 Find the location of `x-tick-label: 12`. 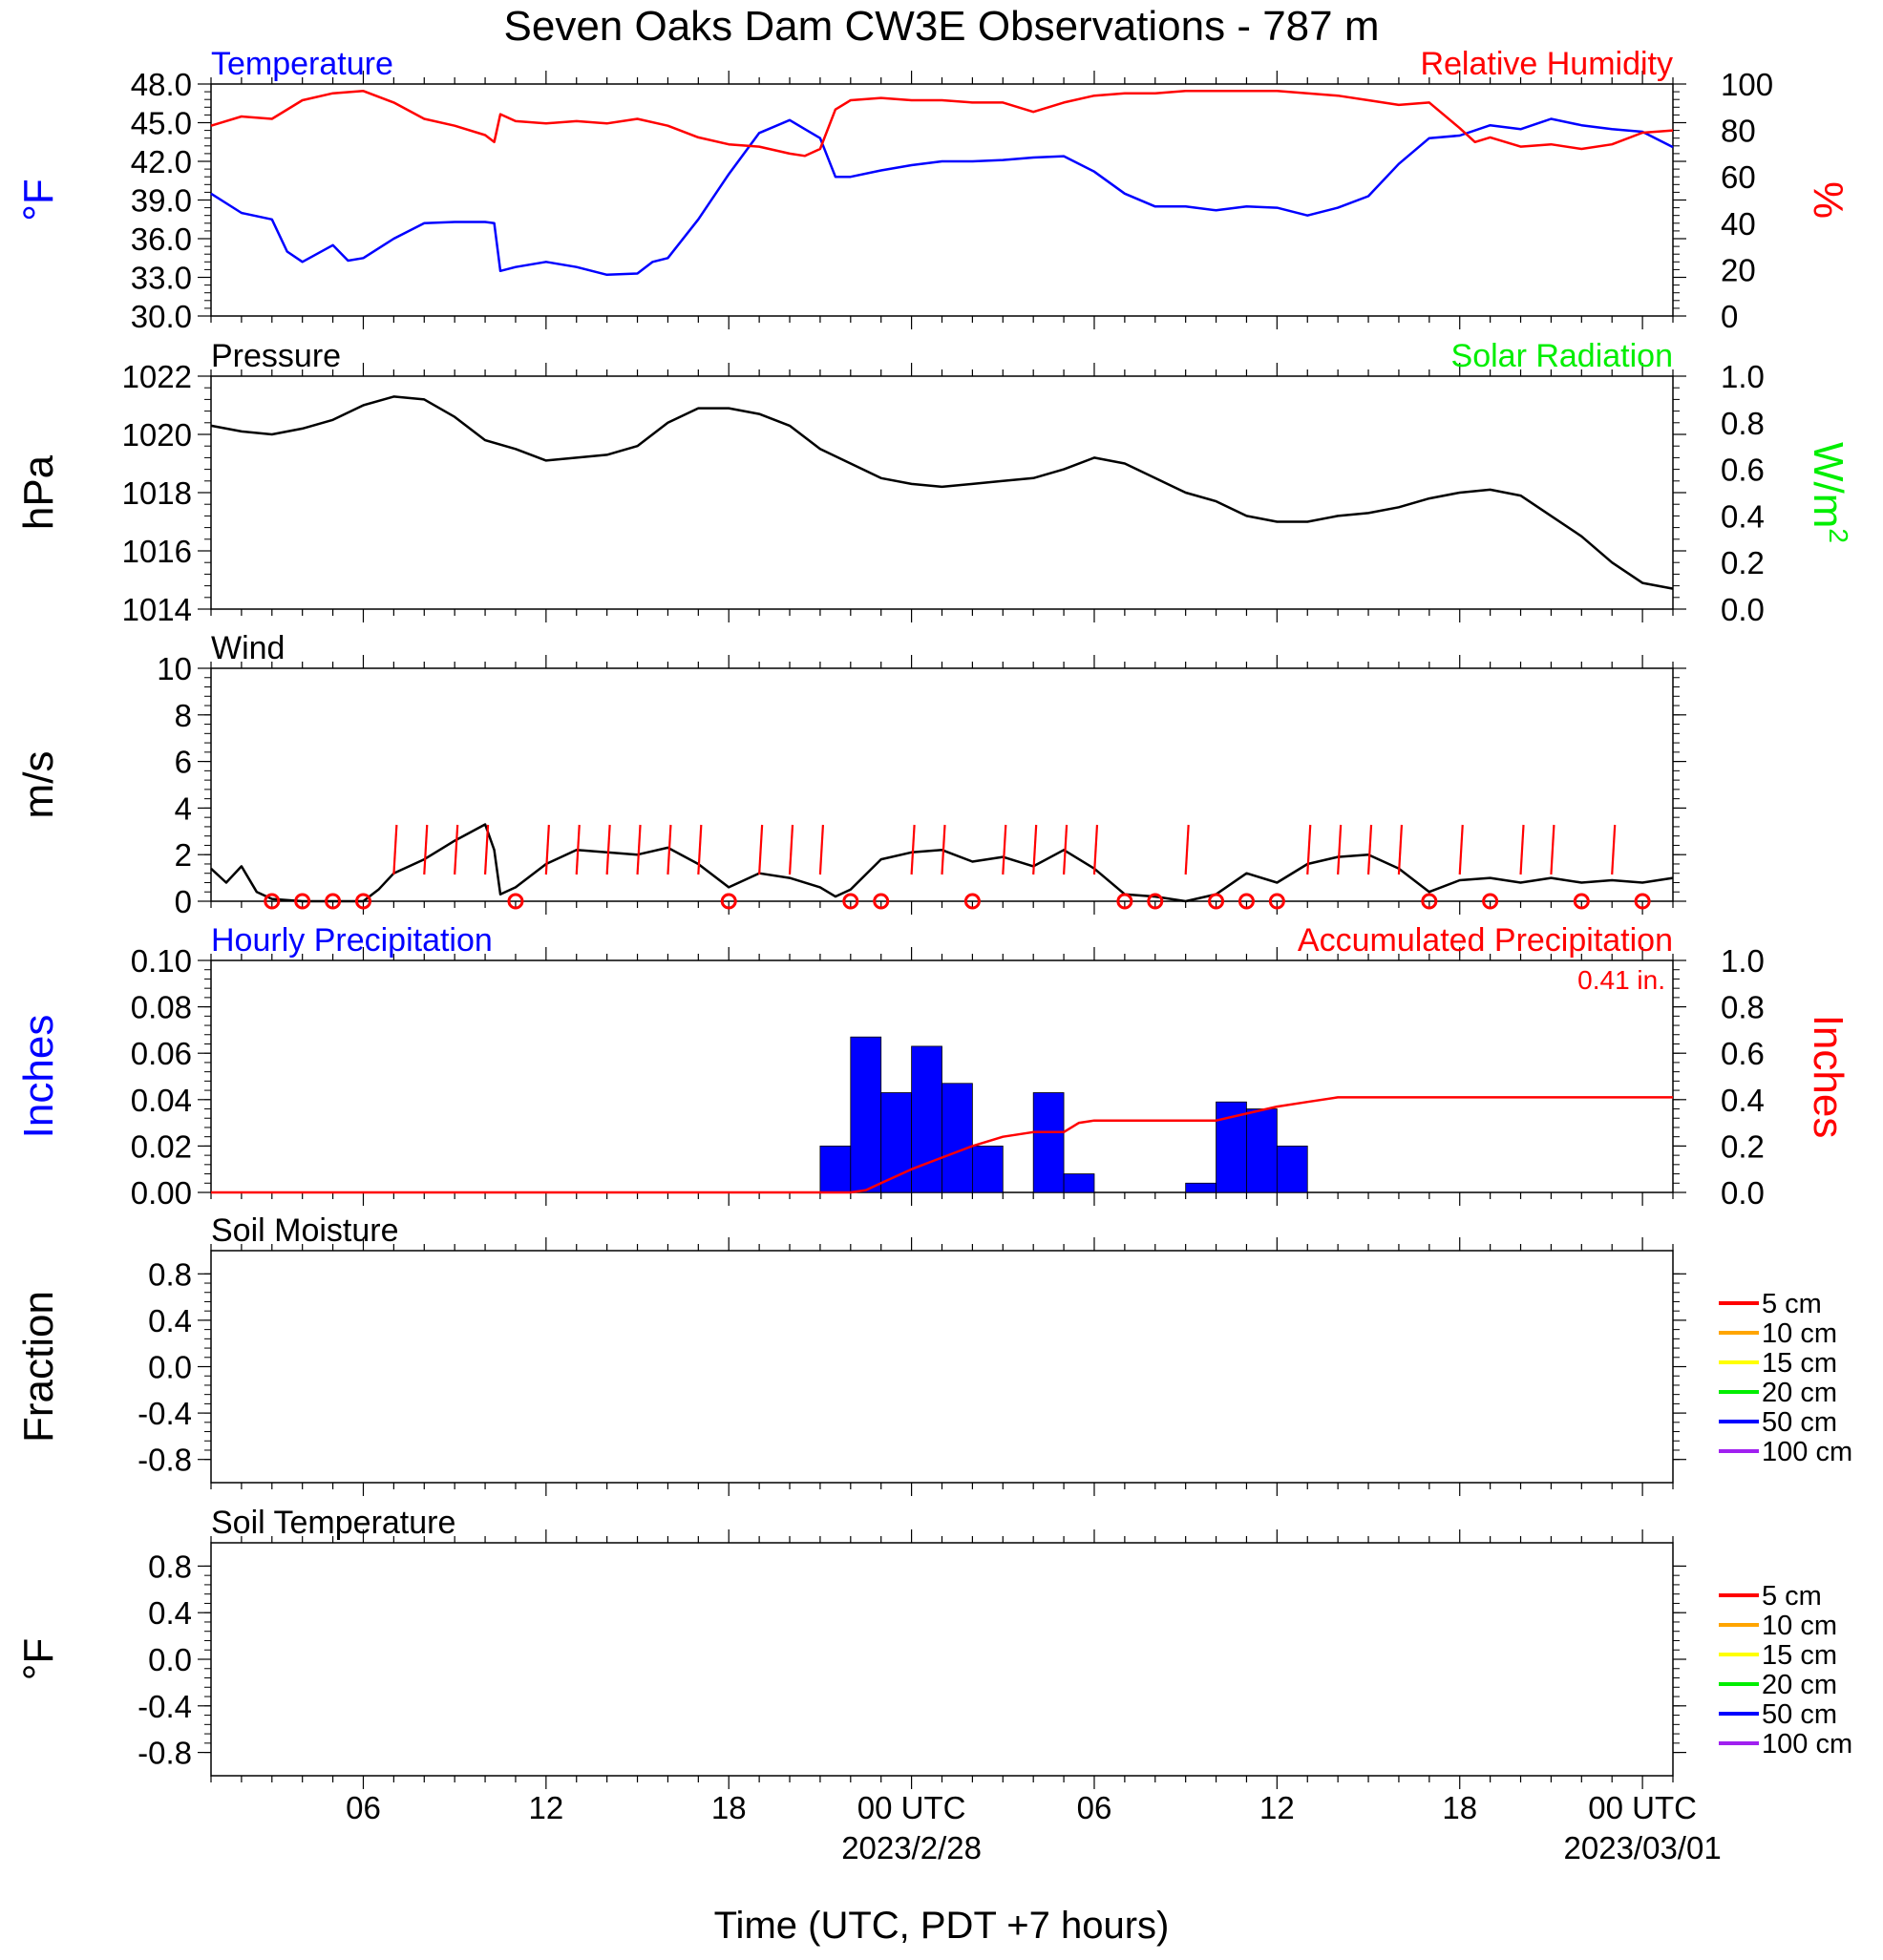

x-tick-label: 12 is located at coordinates (1277, 1807).